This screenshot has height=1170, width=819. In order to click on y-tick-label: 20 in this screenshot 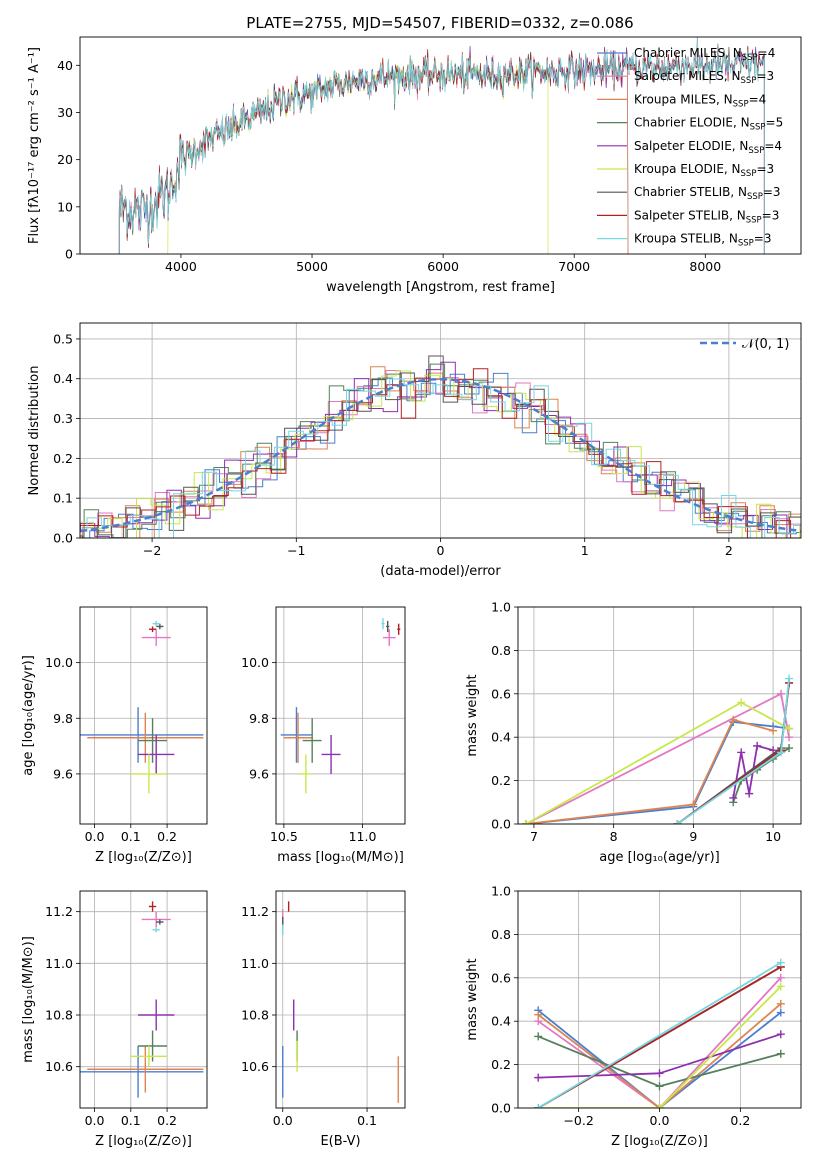, I will do `click(65, 159)`.